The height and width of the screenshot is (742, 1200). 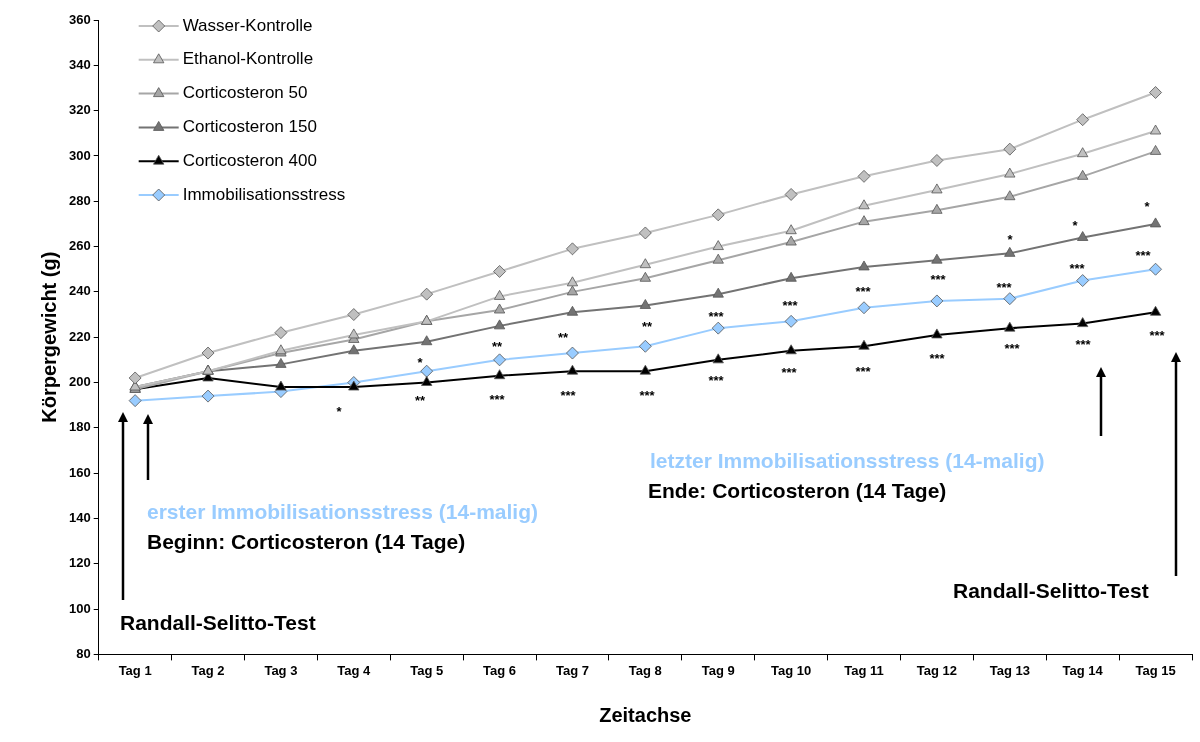 What do you see at coordinates (83, 653) in the screenshot?
I see `y-tick-label: 80` at bounding box center [83, 653].